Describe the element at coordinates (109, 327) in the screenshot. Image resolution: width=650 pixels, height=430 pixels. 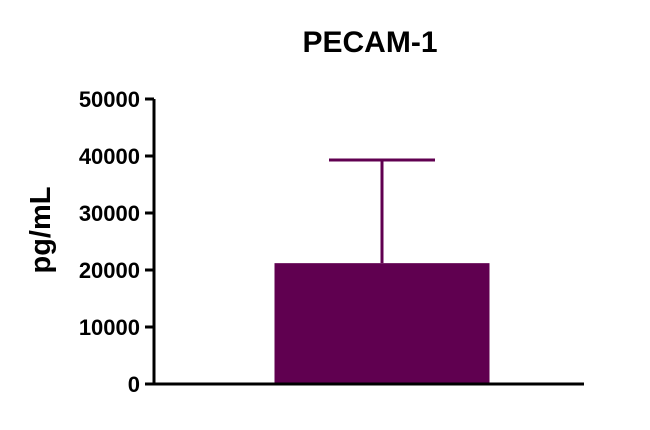
I see `y-tick-label: 10000` at that location.